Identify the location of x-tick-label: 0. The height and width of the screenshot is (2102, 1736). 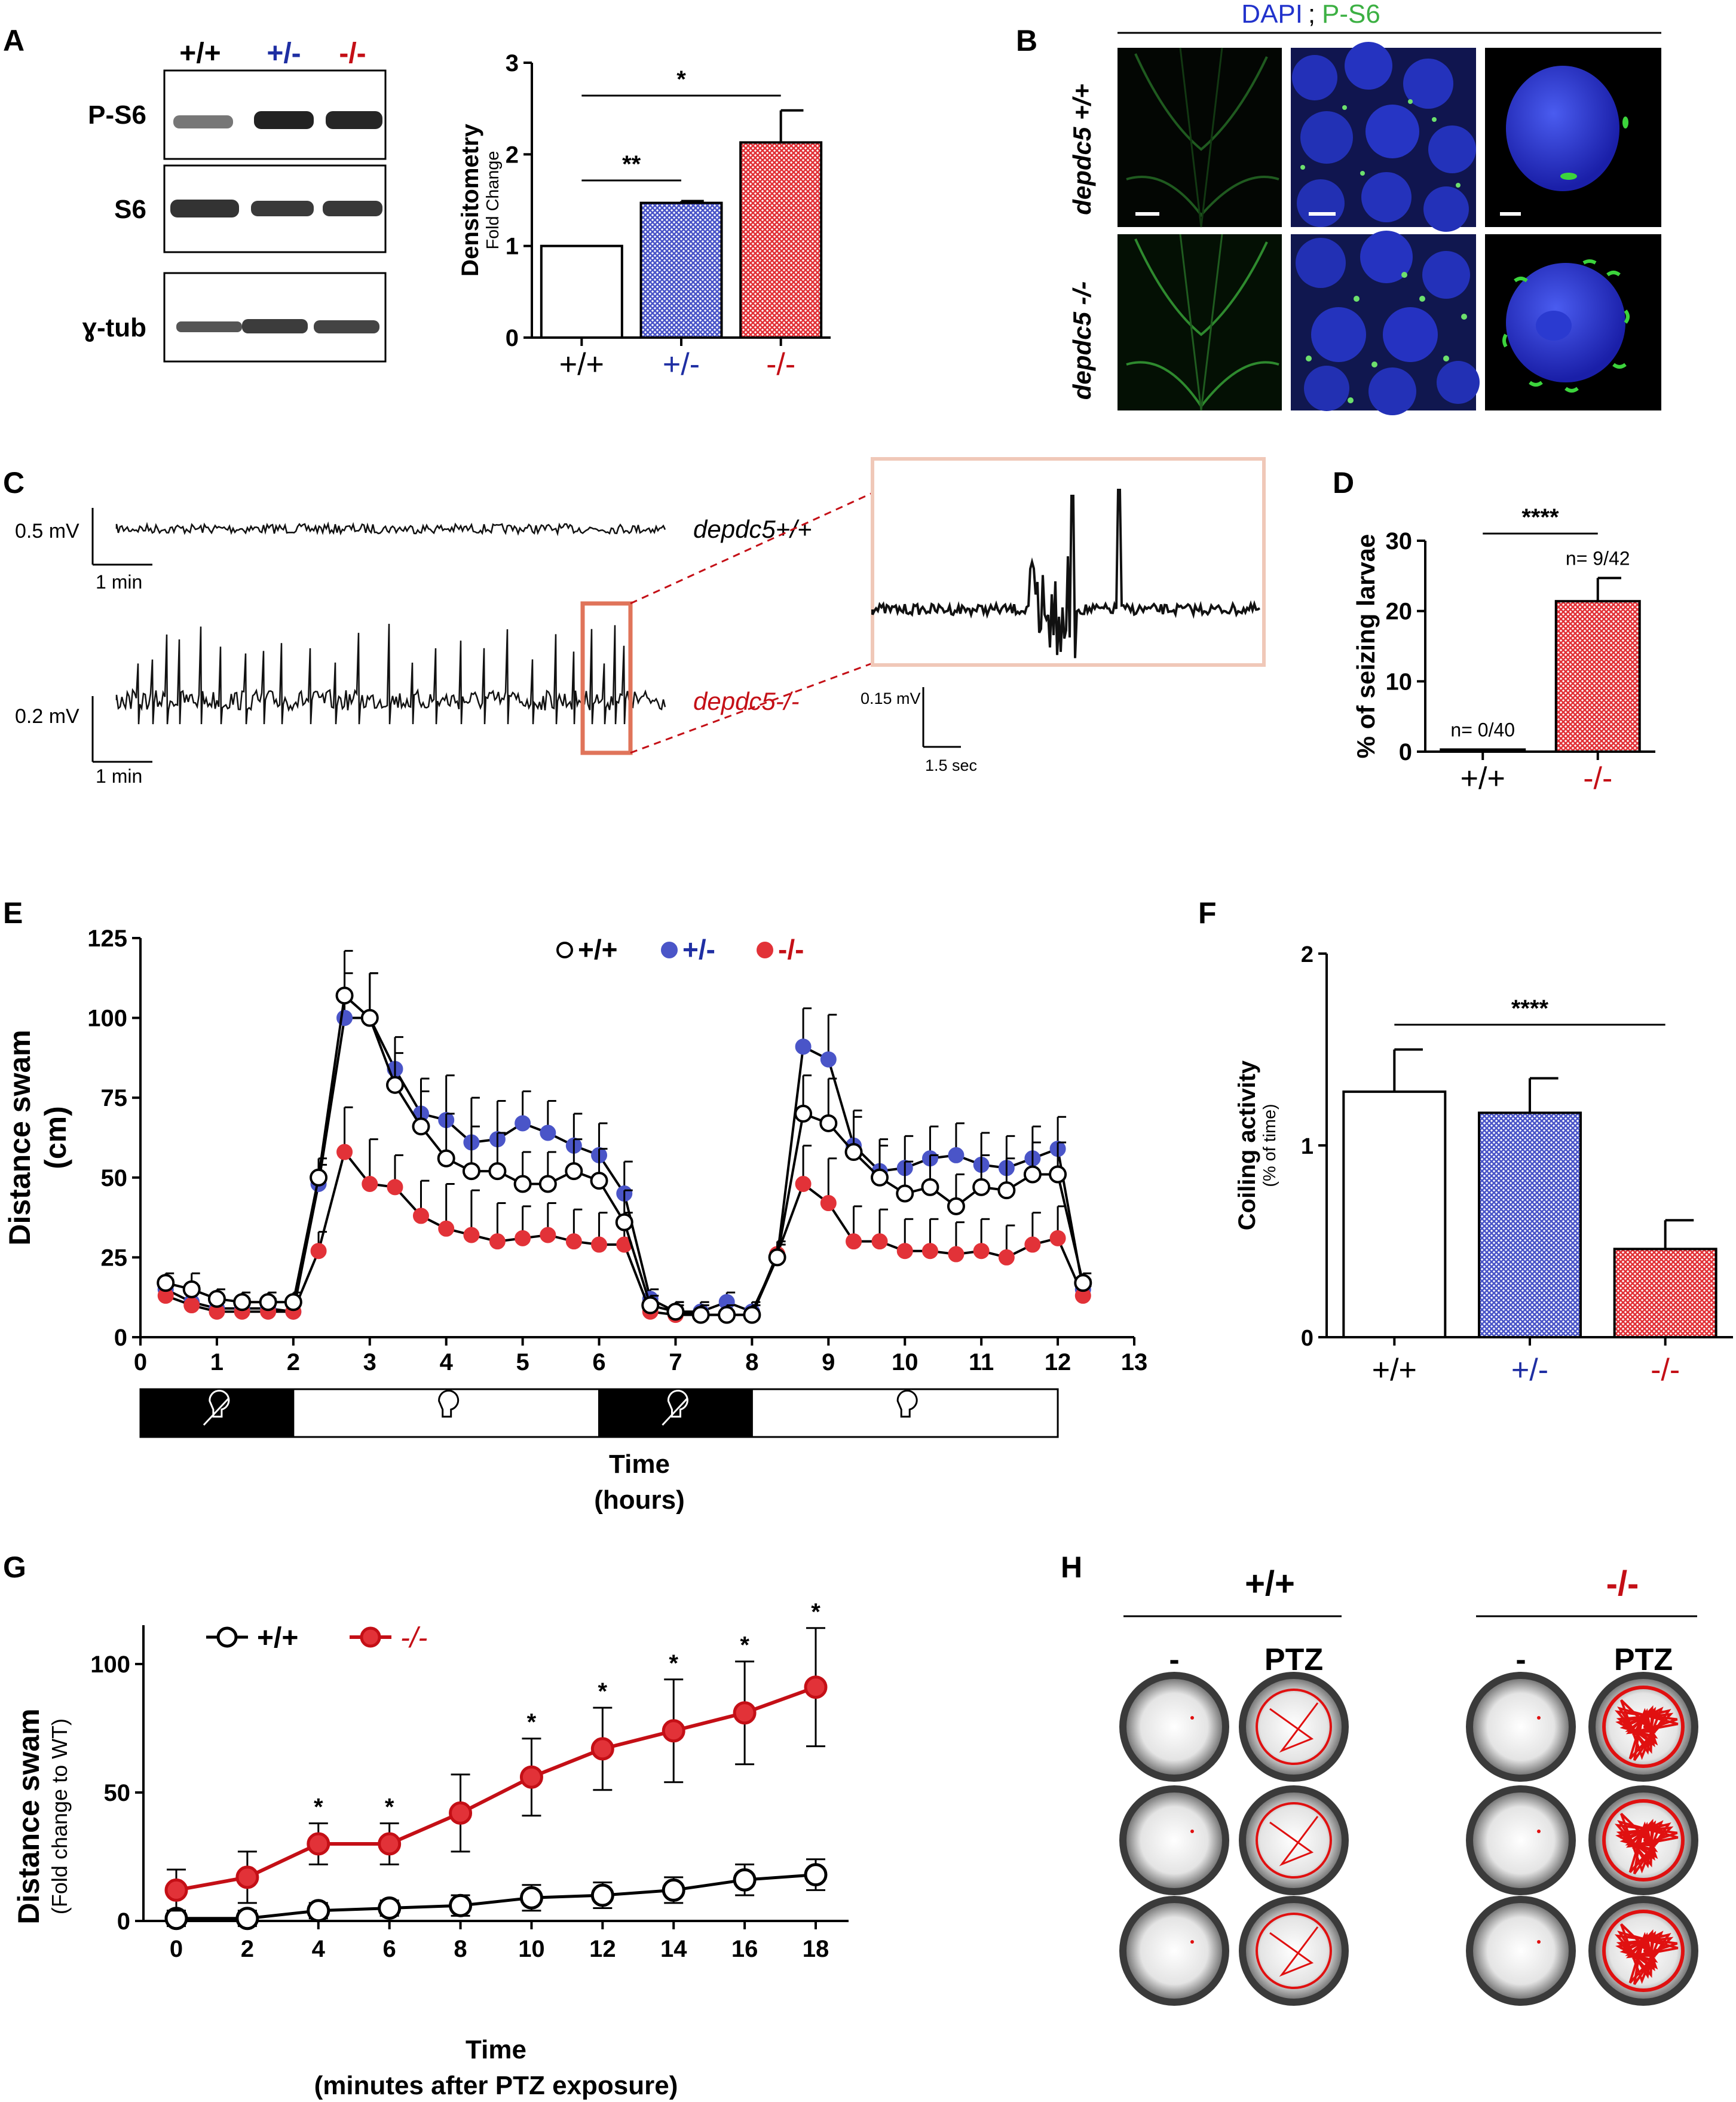
(177, 1949).